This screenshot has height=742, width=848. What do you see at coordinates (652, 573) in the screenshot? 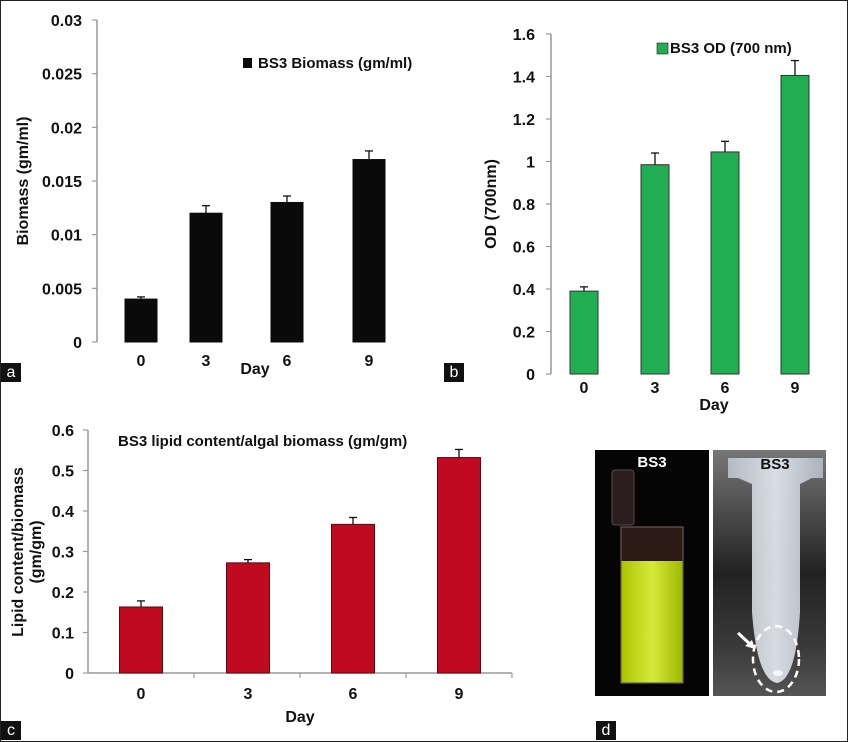
I see `vial-photo: BS3` at bounding box center [652, 573].